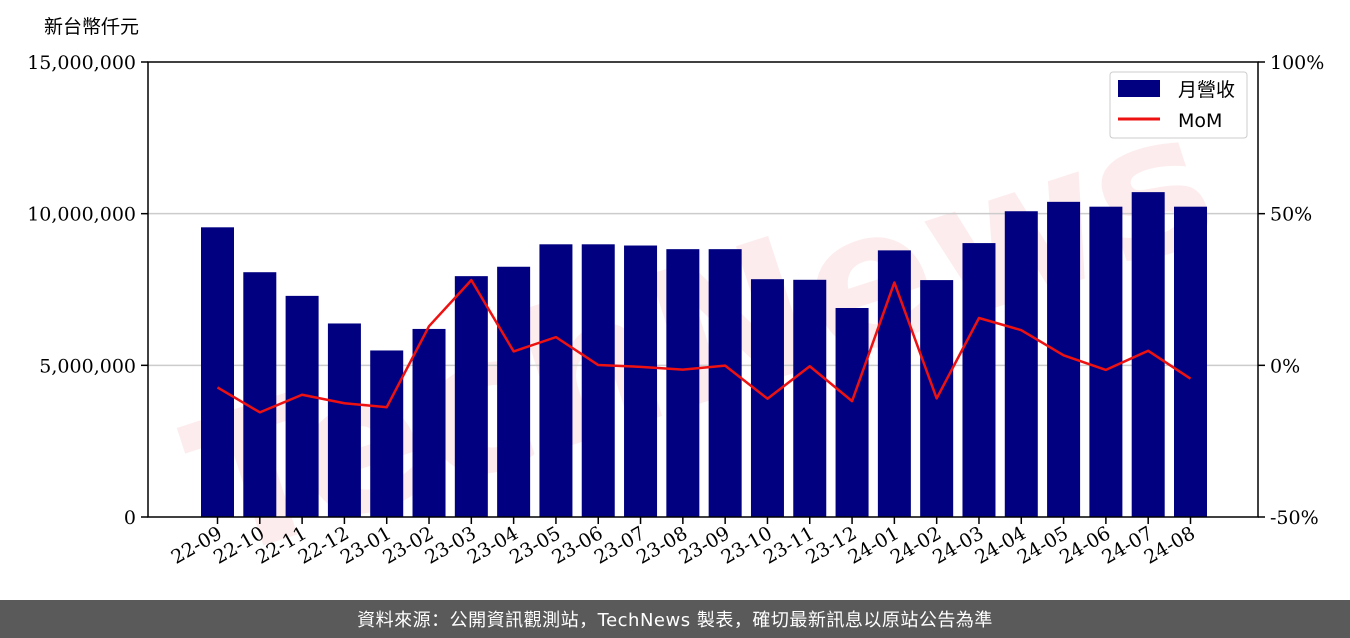  Describe the element at coordinates (1139, 88) in the screenshot. I see `legend-bar-swatch` at that location.